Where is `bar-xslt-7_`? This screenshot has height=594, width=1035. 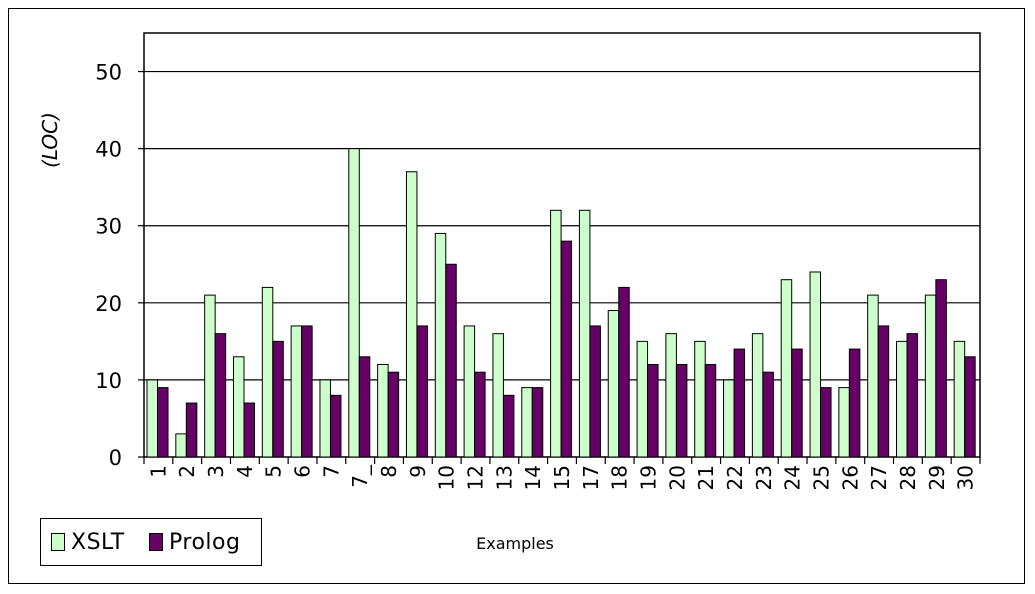
bar-xslt-7_ is located at coordinates (354, 303).